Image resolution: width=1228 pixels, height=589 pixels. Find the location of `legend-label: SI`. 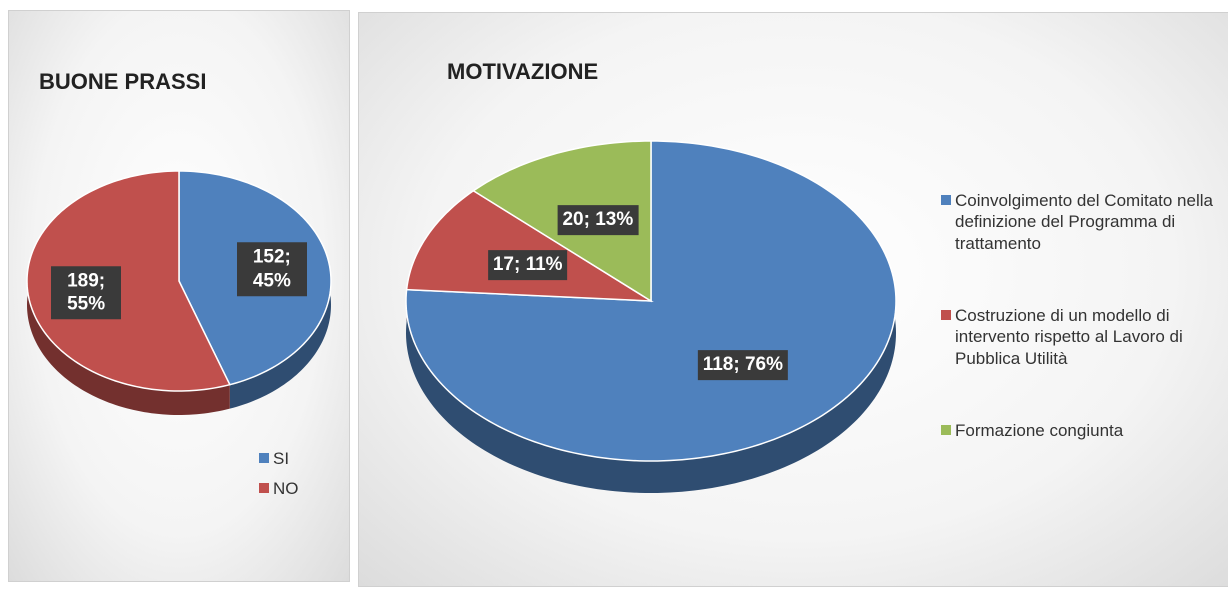

legend-label: SI is located at coordinates (281, 458).